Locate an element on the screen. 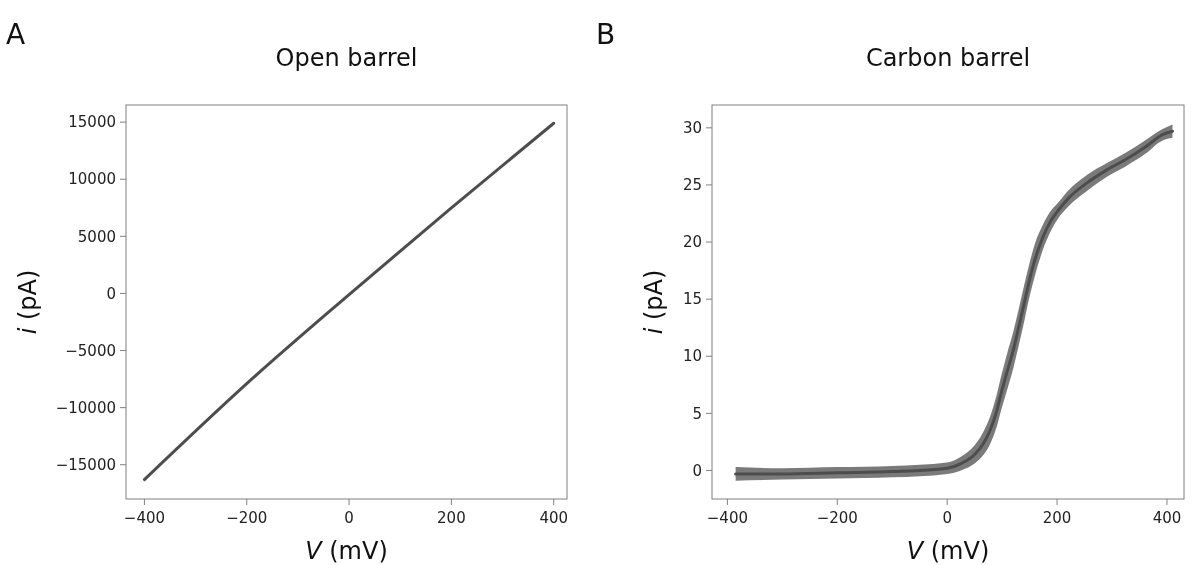 The width and height of the screenshot is (1192, 565). y-tick-label: 20 is located at coordinates (692, 242).